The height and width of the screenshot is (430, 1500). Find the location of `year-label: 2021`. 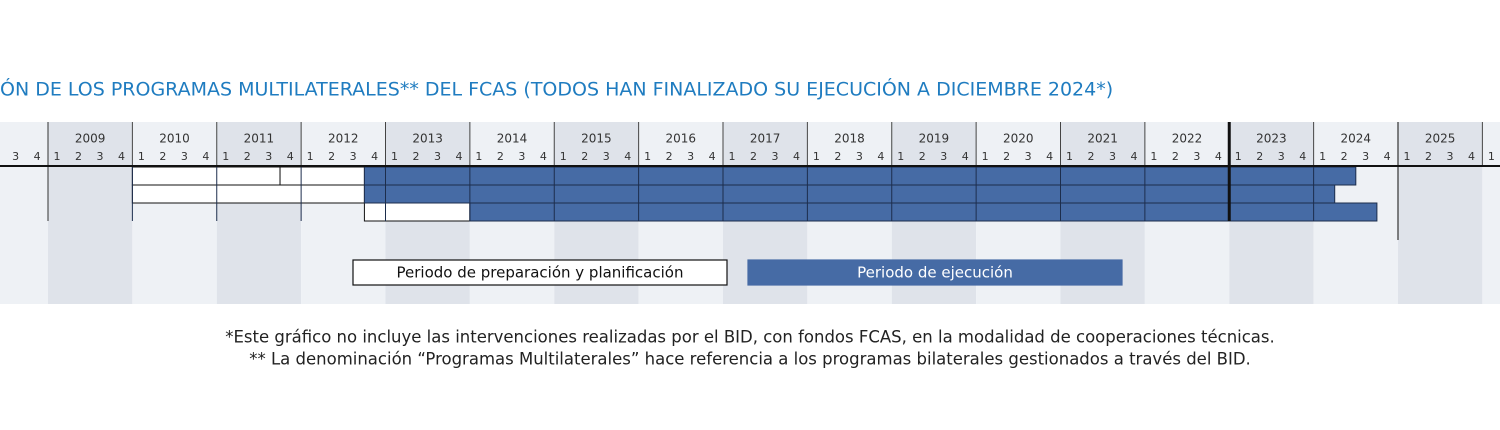

year-label: 2021 is located at coordinates (1102, 139).